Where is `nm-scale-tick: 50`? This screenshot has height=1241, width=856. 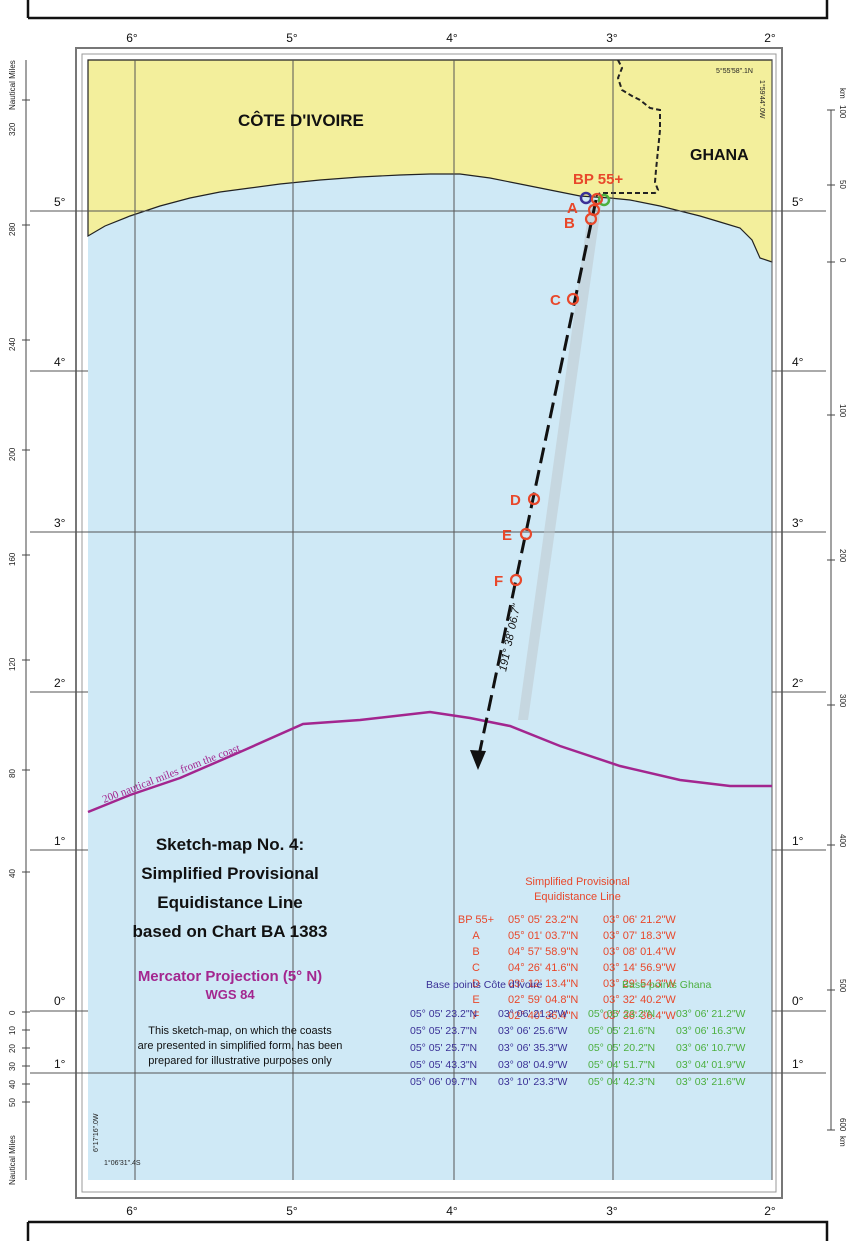
nm-scale-tick: 50 is located at coordinates (12, 1102).